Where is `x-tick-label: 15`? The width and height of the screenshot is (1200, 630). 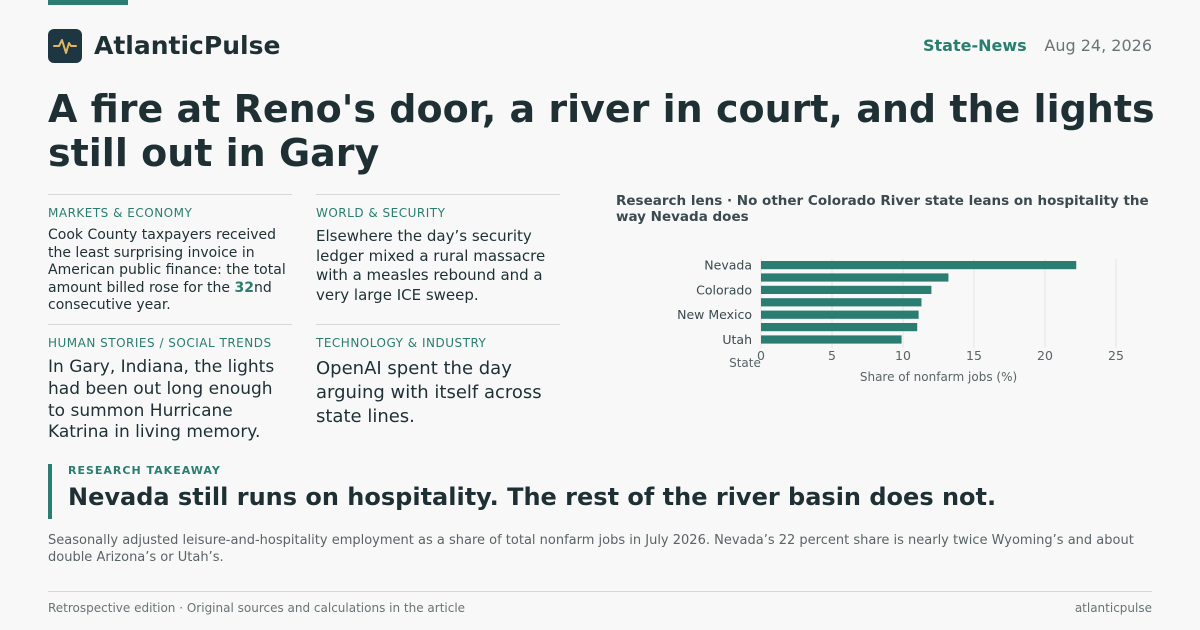 x-tick-label: 15 is located at coordinates (974, 355).